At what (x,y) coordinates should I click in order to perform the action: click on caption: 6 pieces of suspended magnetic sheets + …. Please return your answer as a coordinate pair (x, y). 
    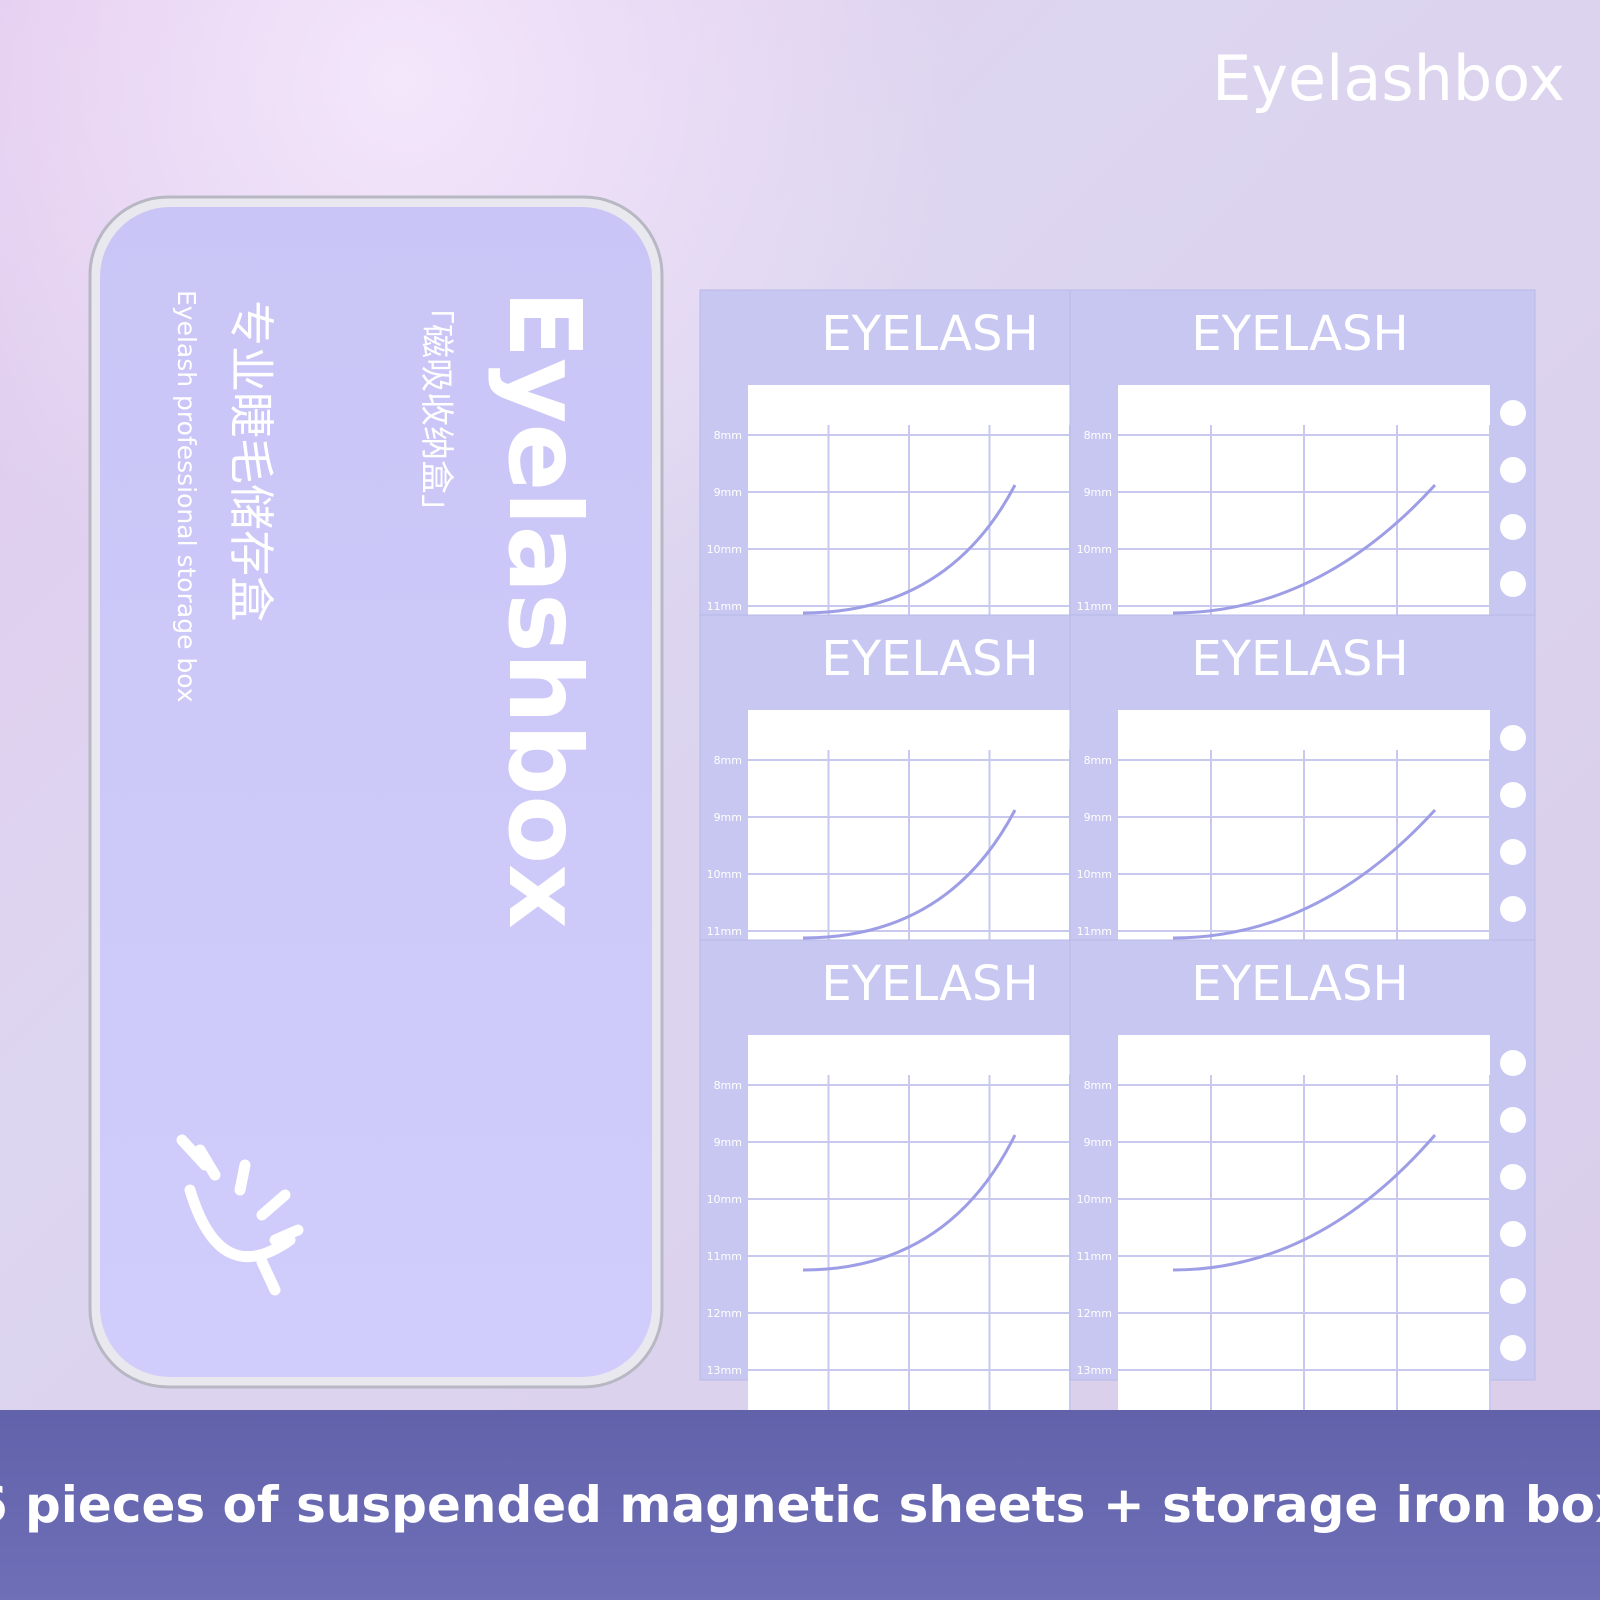
    Looking at the image, I should click on (800, 1505).